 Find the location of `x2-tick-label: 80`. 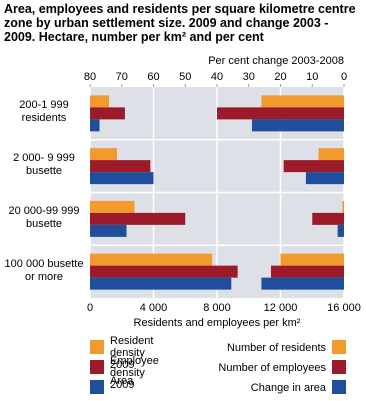

x2-tick-label: 80 is located at coordinates (90, 77).